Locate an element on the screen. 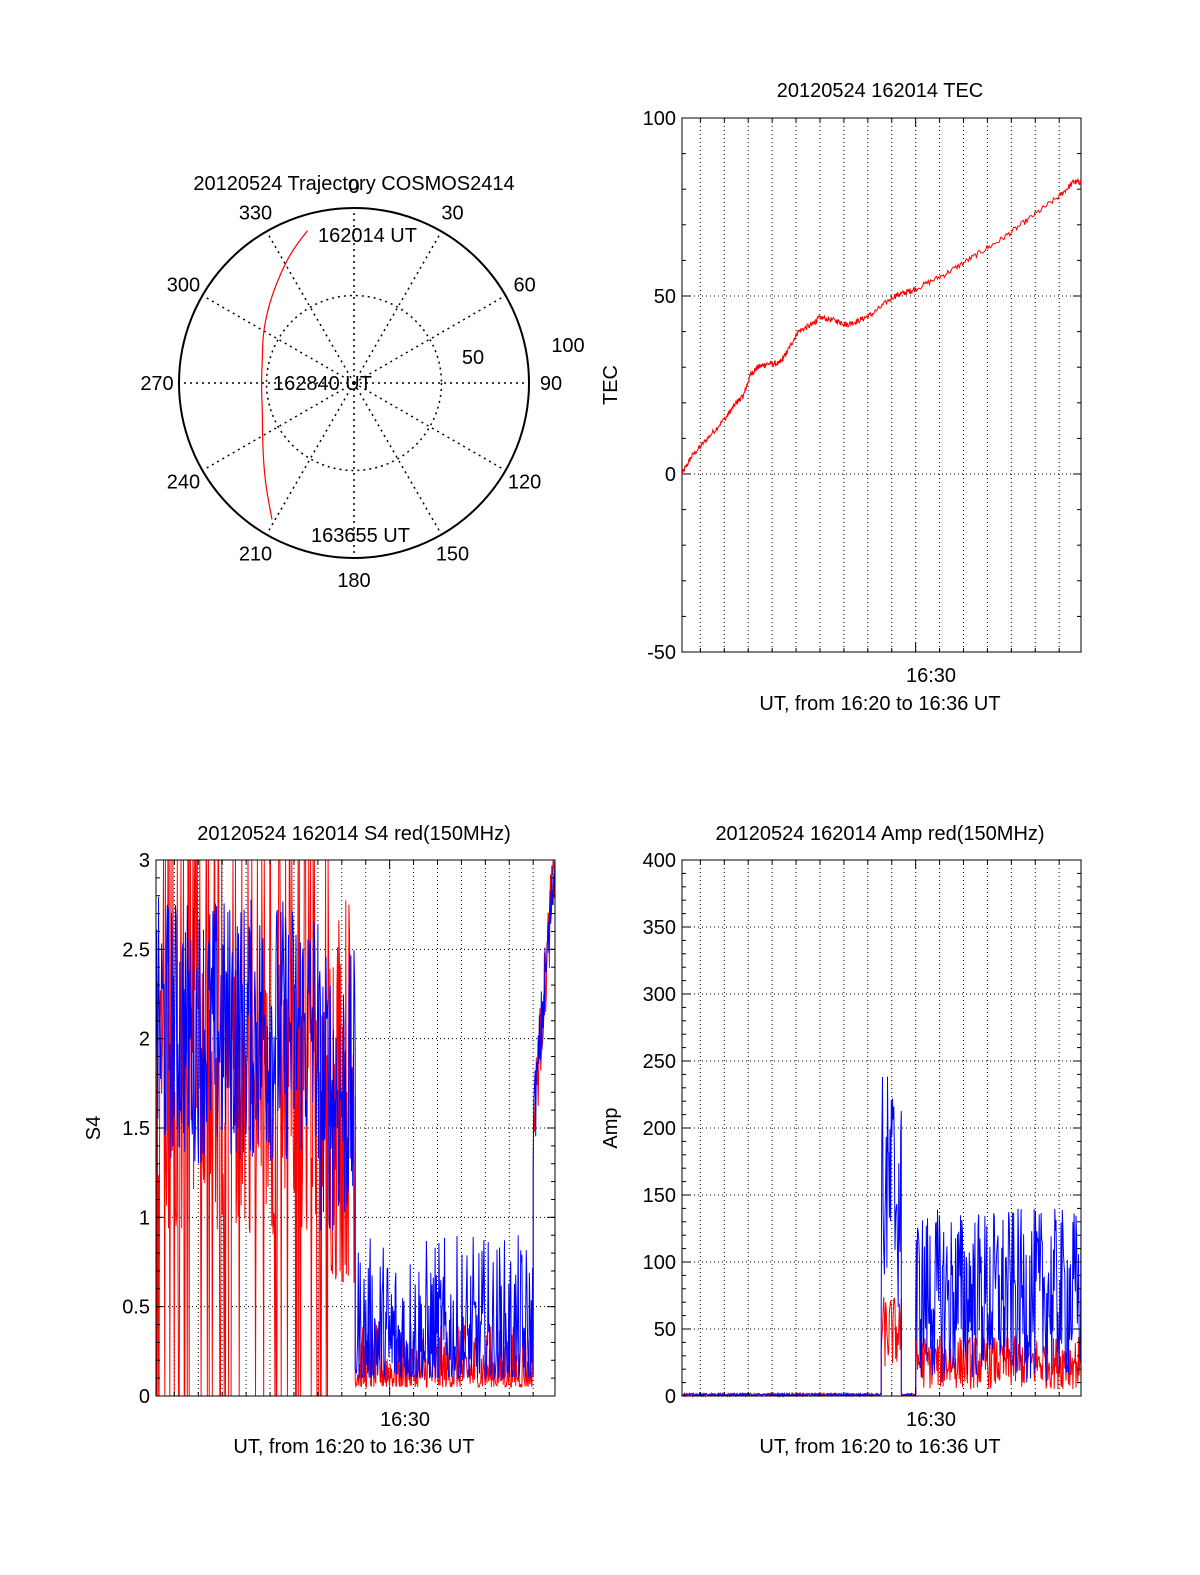 The width and height of the screenshot is (1200, 1575). polar-angle-label: 180 is located at coordinates (353, 581).